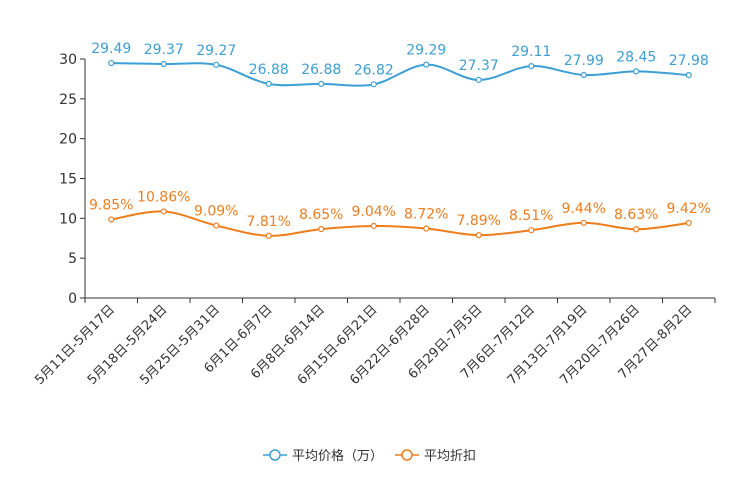  What do you see at coordinates (479, 66) in the screenshot?
I see `data-label: 27.37` at bounding box center [479, 66].